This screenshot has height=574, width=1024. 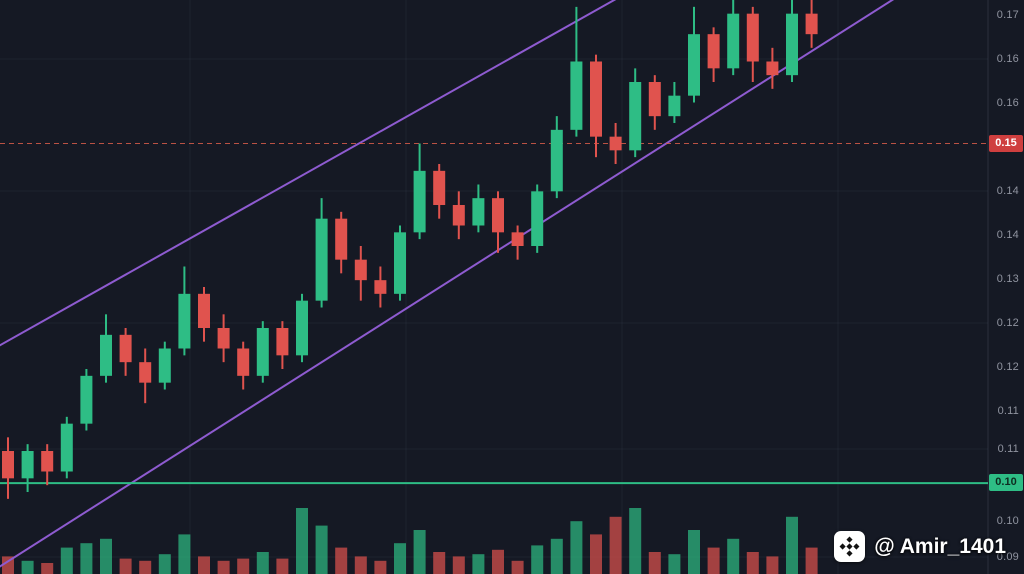 What do you see at coordinates (1006, 143) in the screenshot?
I see `dashed-price-label: 0.15` at bounding box center [1006, 143].